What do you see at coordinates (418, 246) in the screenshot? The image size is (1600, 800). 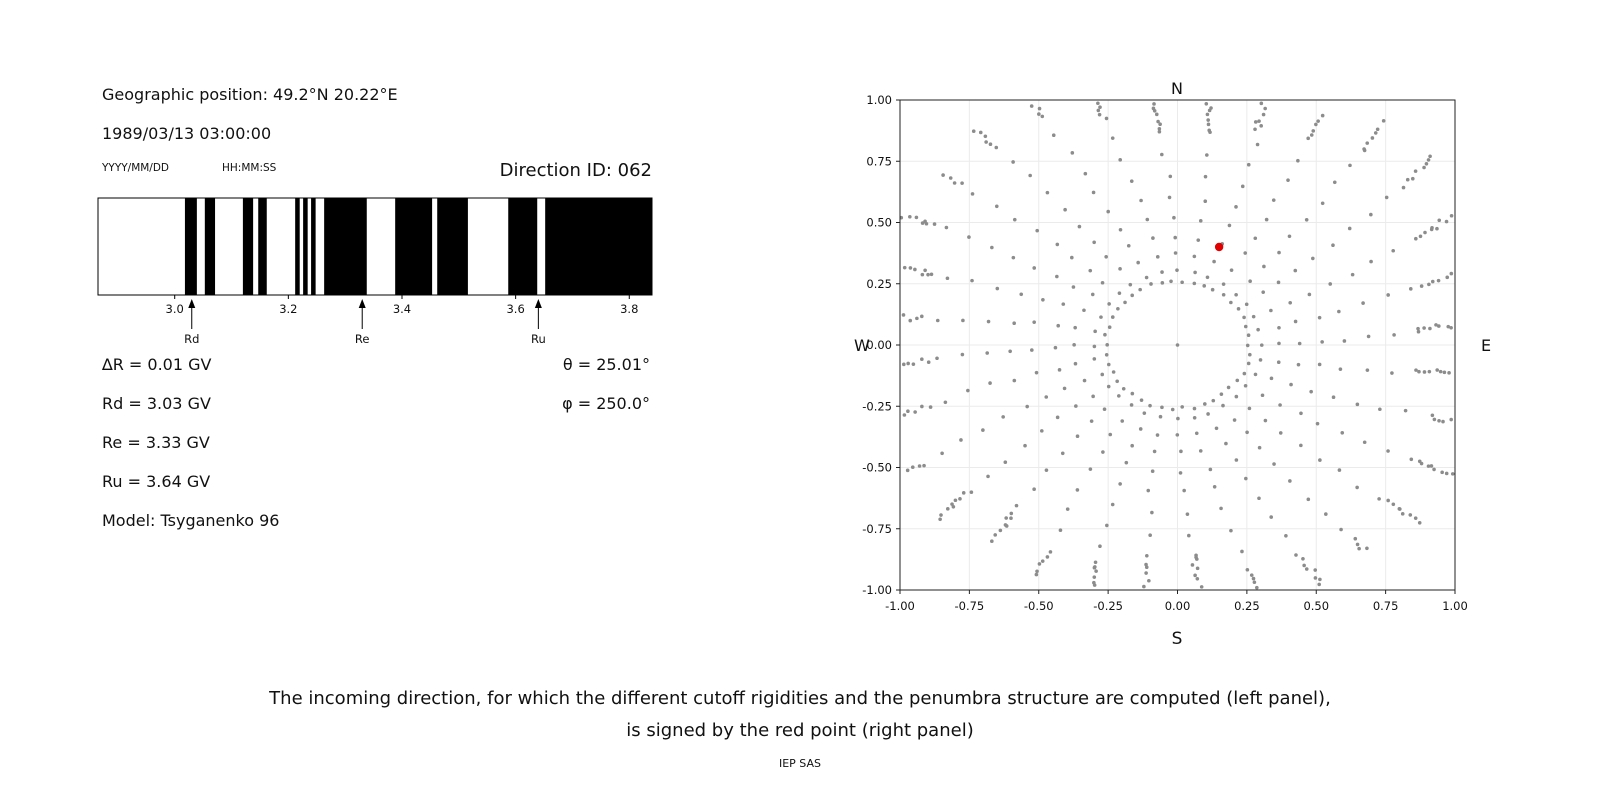 I see `forbidden-bands` at bounding box center [418, 246].